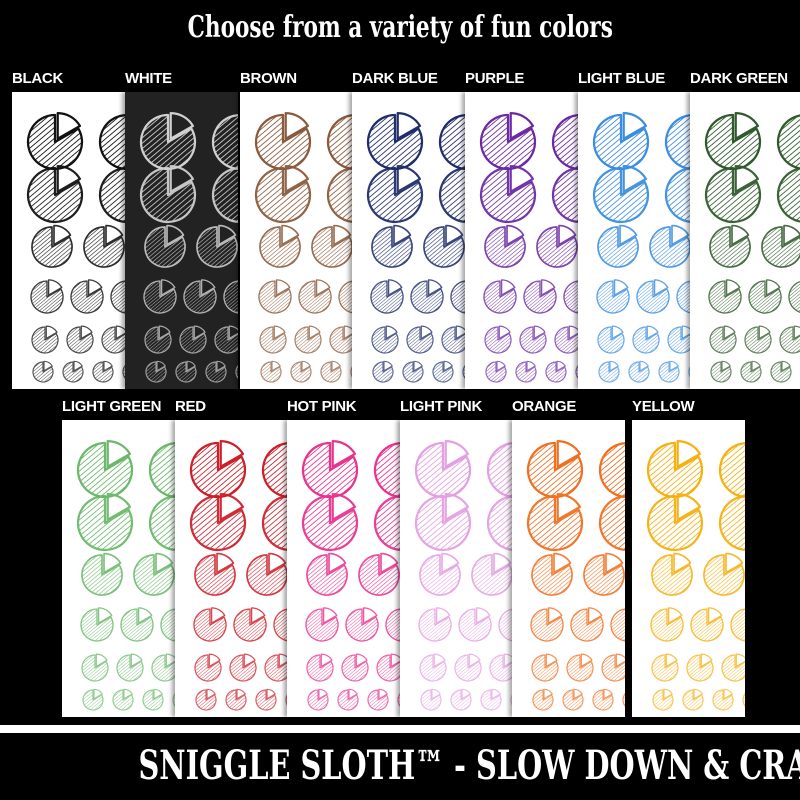 The width and height of the screenshot is (800, 800). What do you see at coordinates (400, 729) in the screenshot?
I see `divider` at bounding box center [400, 729].